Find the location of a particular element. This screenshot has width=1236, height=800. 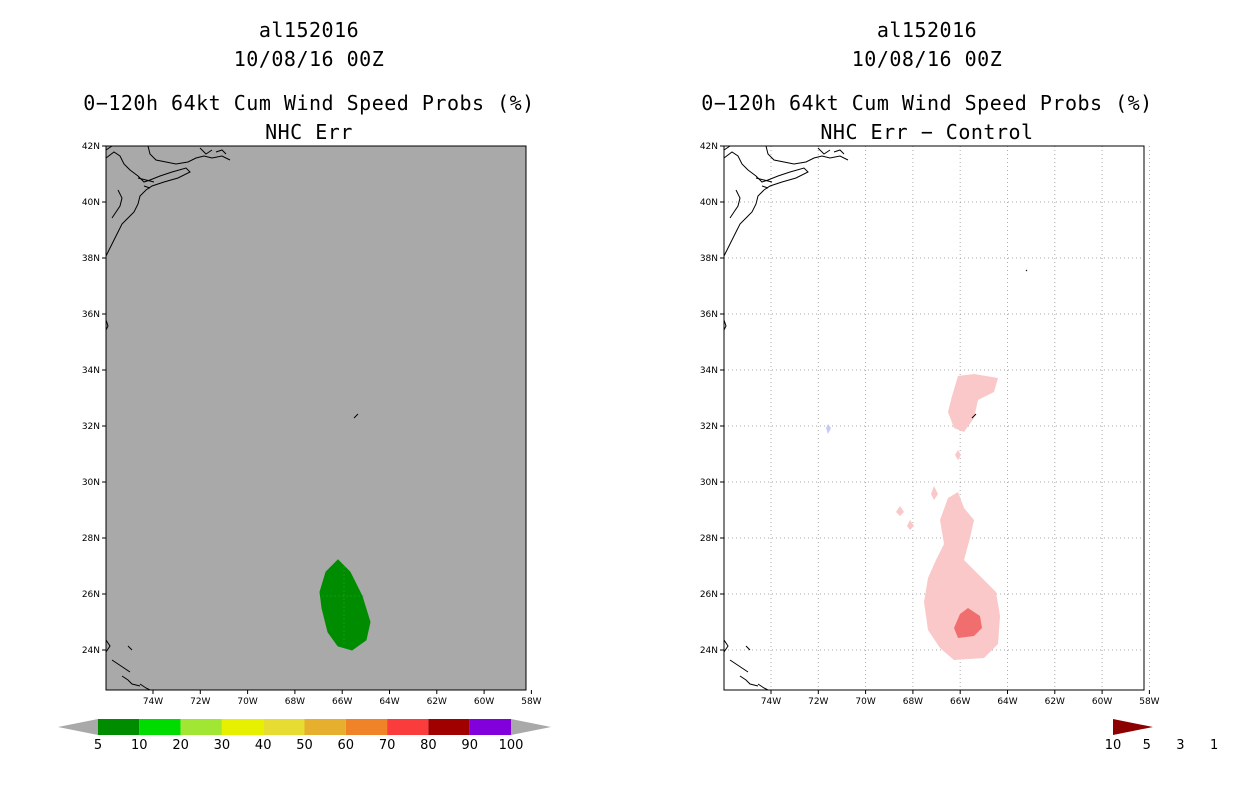

right-storm-id: al152016 is located at coordinates (927, 30).